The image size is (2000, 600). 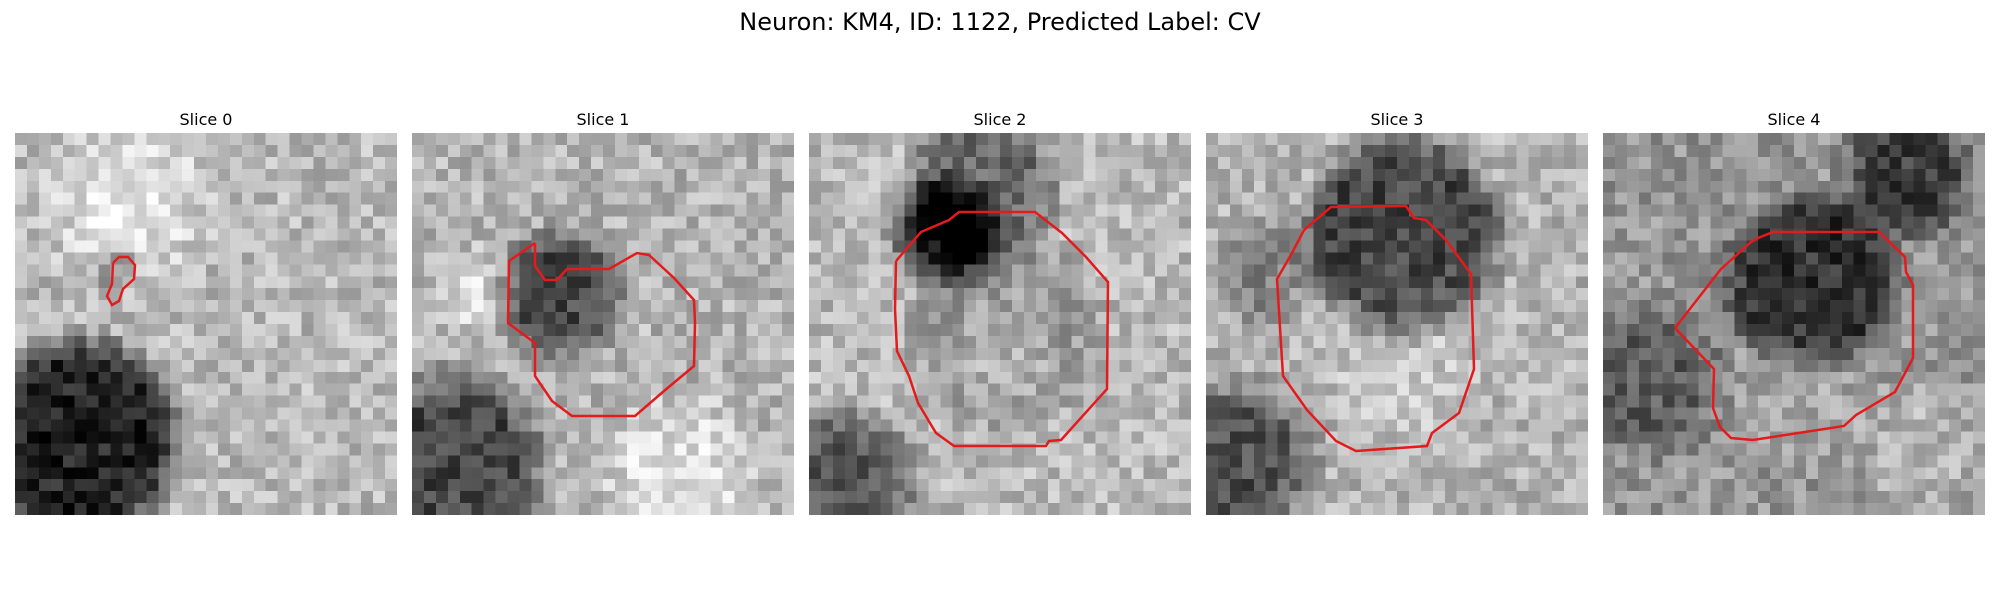 I want to click on slice-2-title: Slice 2, so click(x=1000, y=119).